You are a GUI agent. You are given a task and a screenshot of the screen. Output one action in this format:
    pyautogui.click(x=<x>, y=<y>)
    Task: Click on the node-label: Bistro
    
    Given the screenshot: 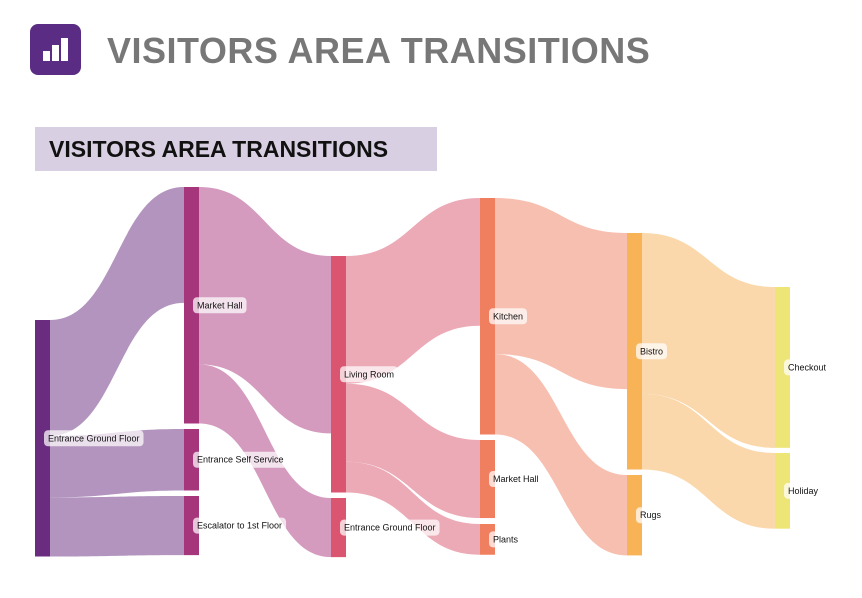 What is the action you would take?
    pyautogui.click(x=652, y=351)
    